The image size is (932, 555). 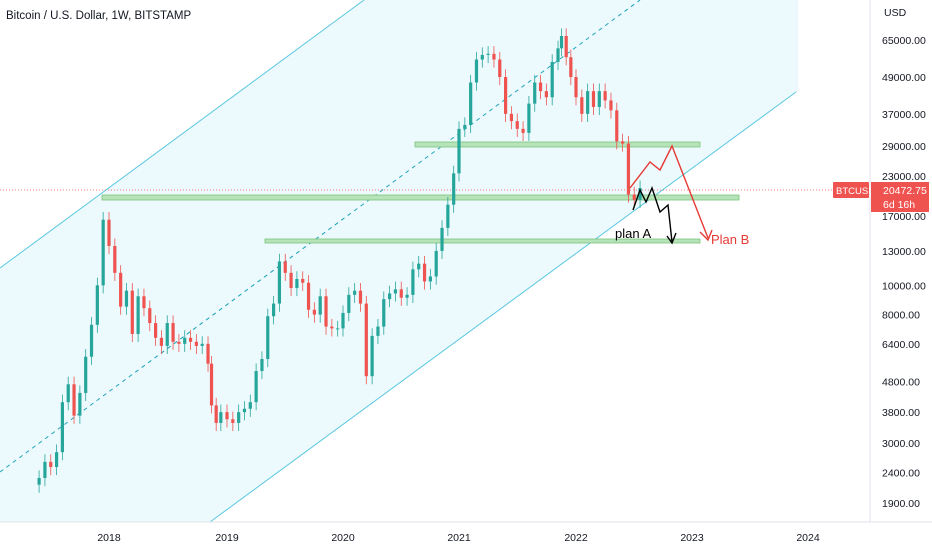 I want to click on channel-edge, so click(x=797, y=46).